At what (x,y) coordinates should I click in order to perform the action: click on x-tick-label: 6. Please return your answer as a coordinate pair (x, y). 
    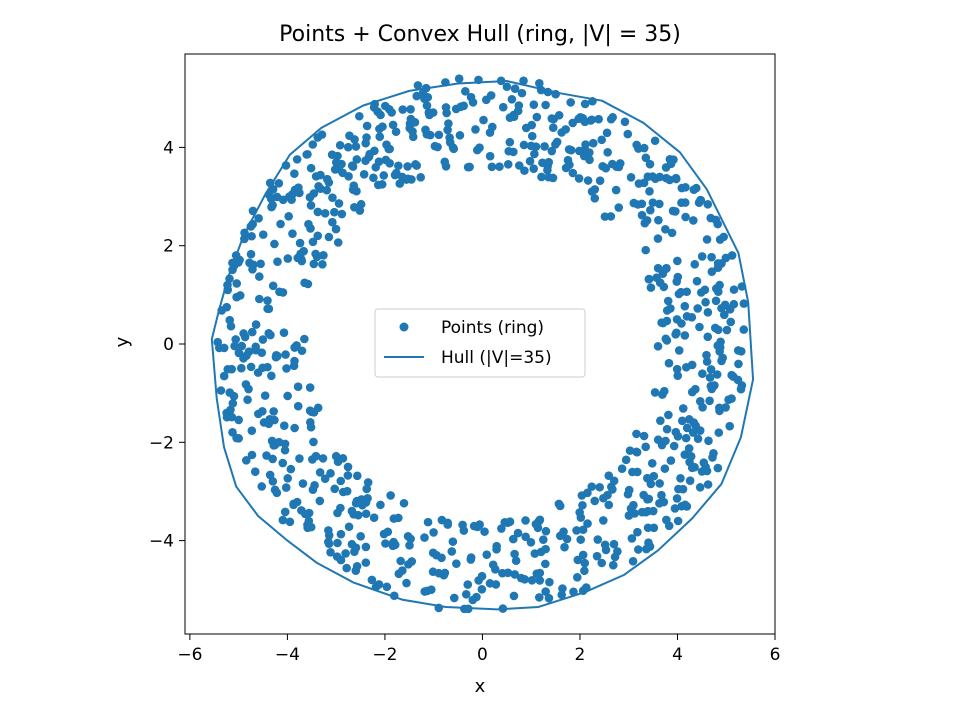
    Looking at the image, I should click on (775, 655).